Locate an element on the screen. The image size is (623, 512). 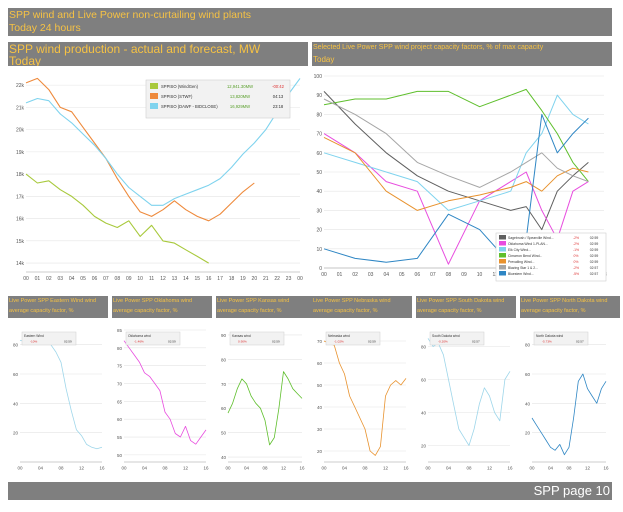
small-title-nebraska-line2: average capacity factor, % is located at coordinates (345, 311).